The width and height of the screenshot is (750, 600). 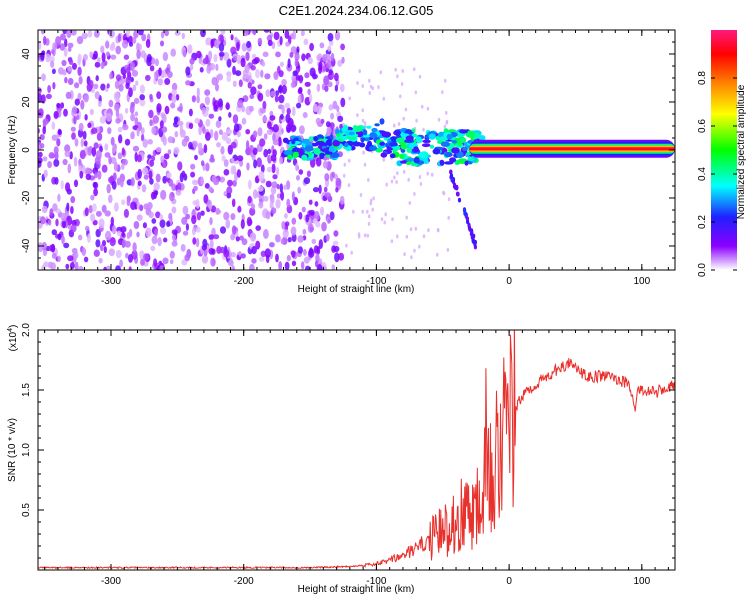 What do you see at coordinates (12, 150) in the screenshot?
I see `top-y-axis-label: Frequency (Hz)` at bounding box center [12, 150].